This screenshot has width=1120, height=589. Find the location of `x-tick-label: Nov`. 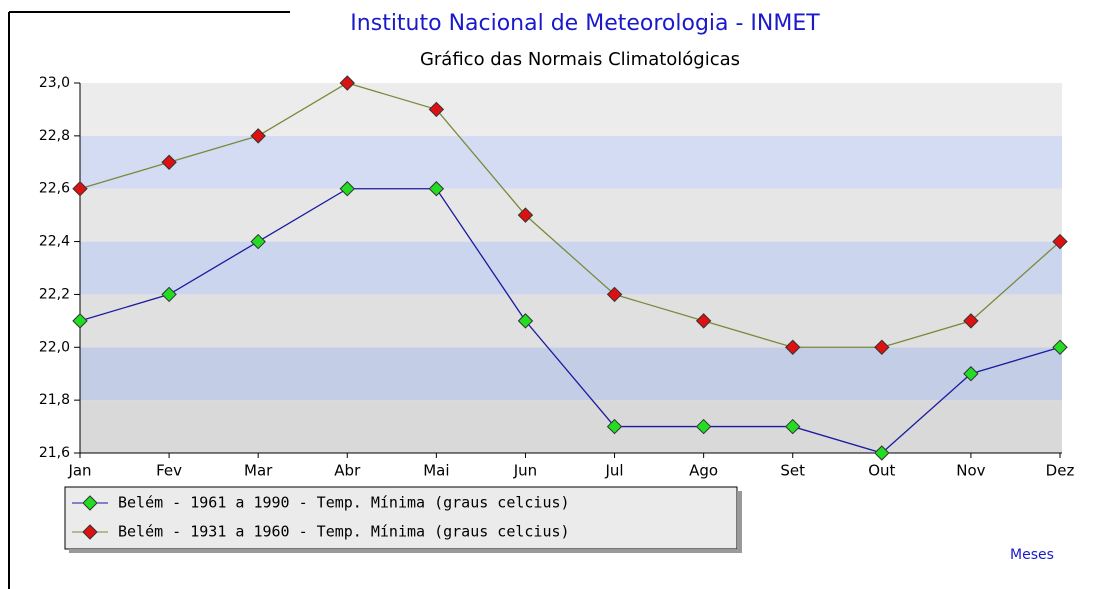

x-tick-label: Nov is located at coordinates (970, 471).